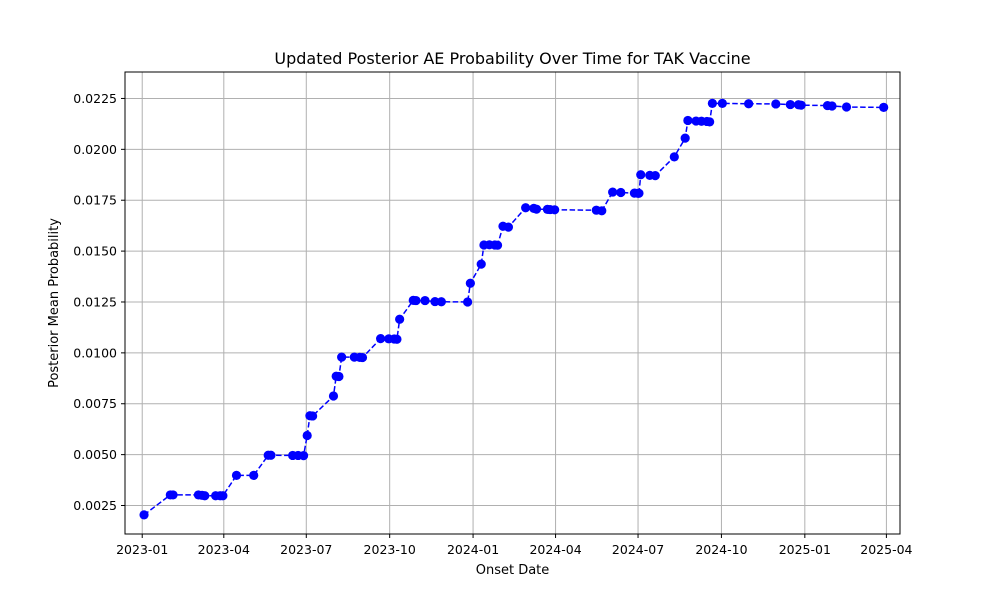  Describe the element at coordinates (513, 570) in the screenshot. I see `x-axis-label: Onset Date` at that location.